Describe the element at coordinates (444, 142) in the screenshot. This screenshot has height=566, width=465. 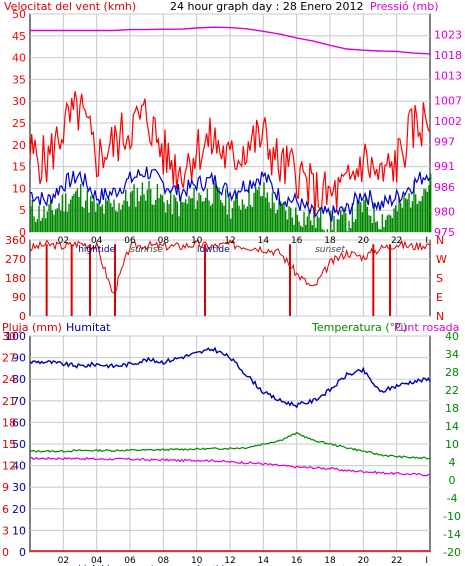
I see `pressure-tick-label: 997` at that location.